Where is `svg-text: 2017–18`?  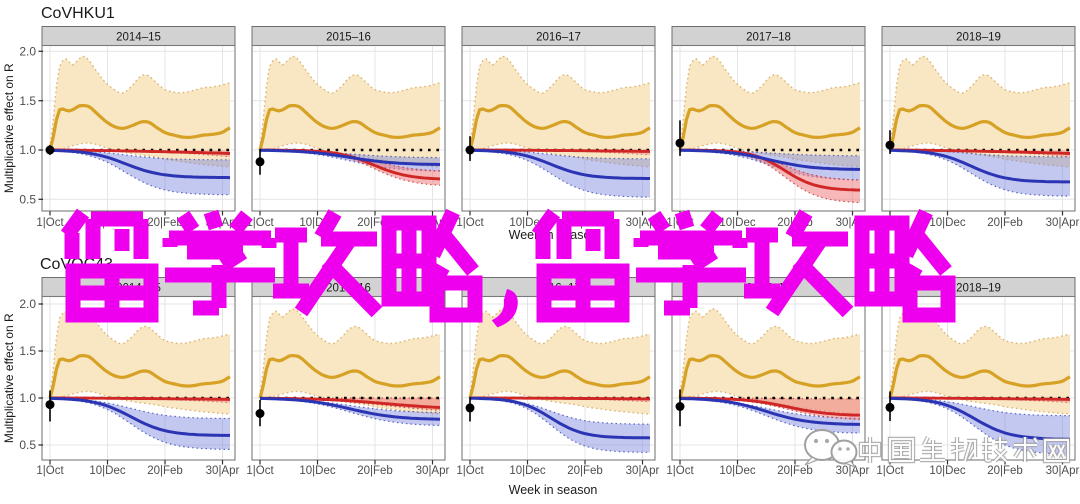
svg-text: 2017–18 is located at coordinates (768, 38).